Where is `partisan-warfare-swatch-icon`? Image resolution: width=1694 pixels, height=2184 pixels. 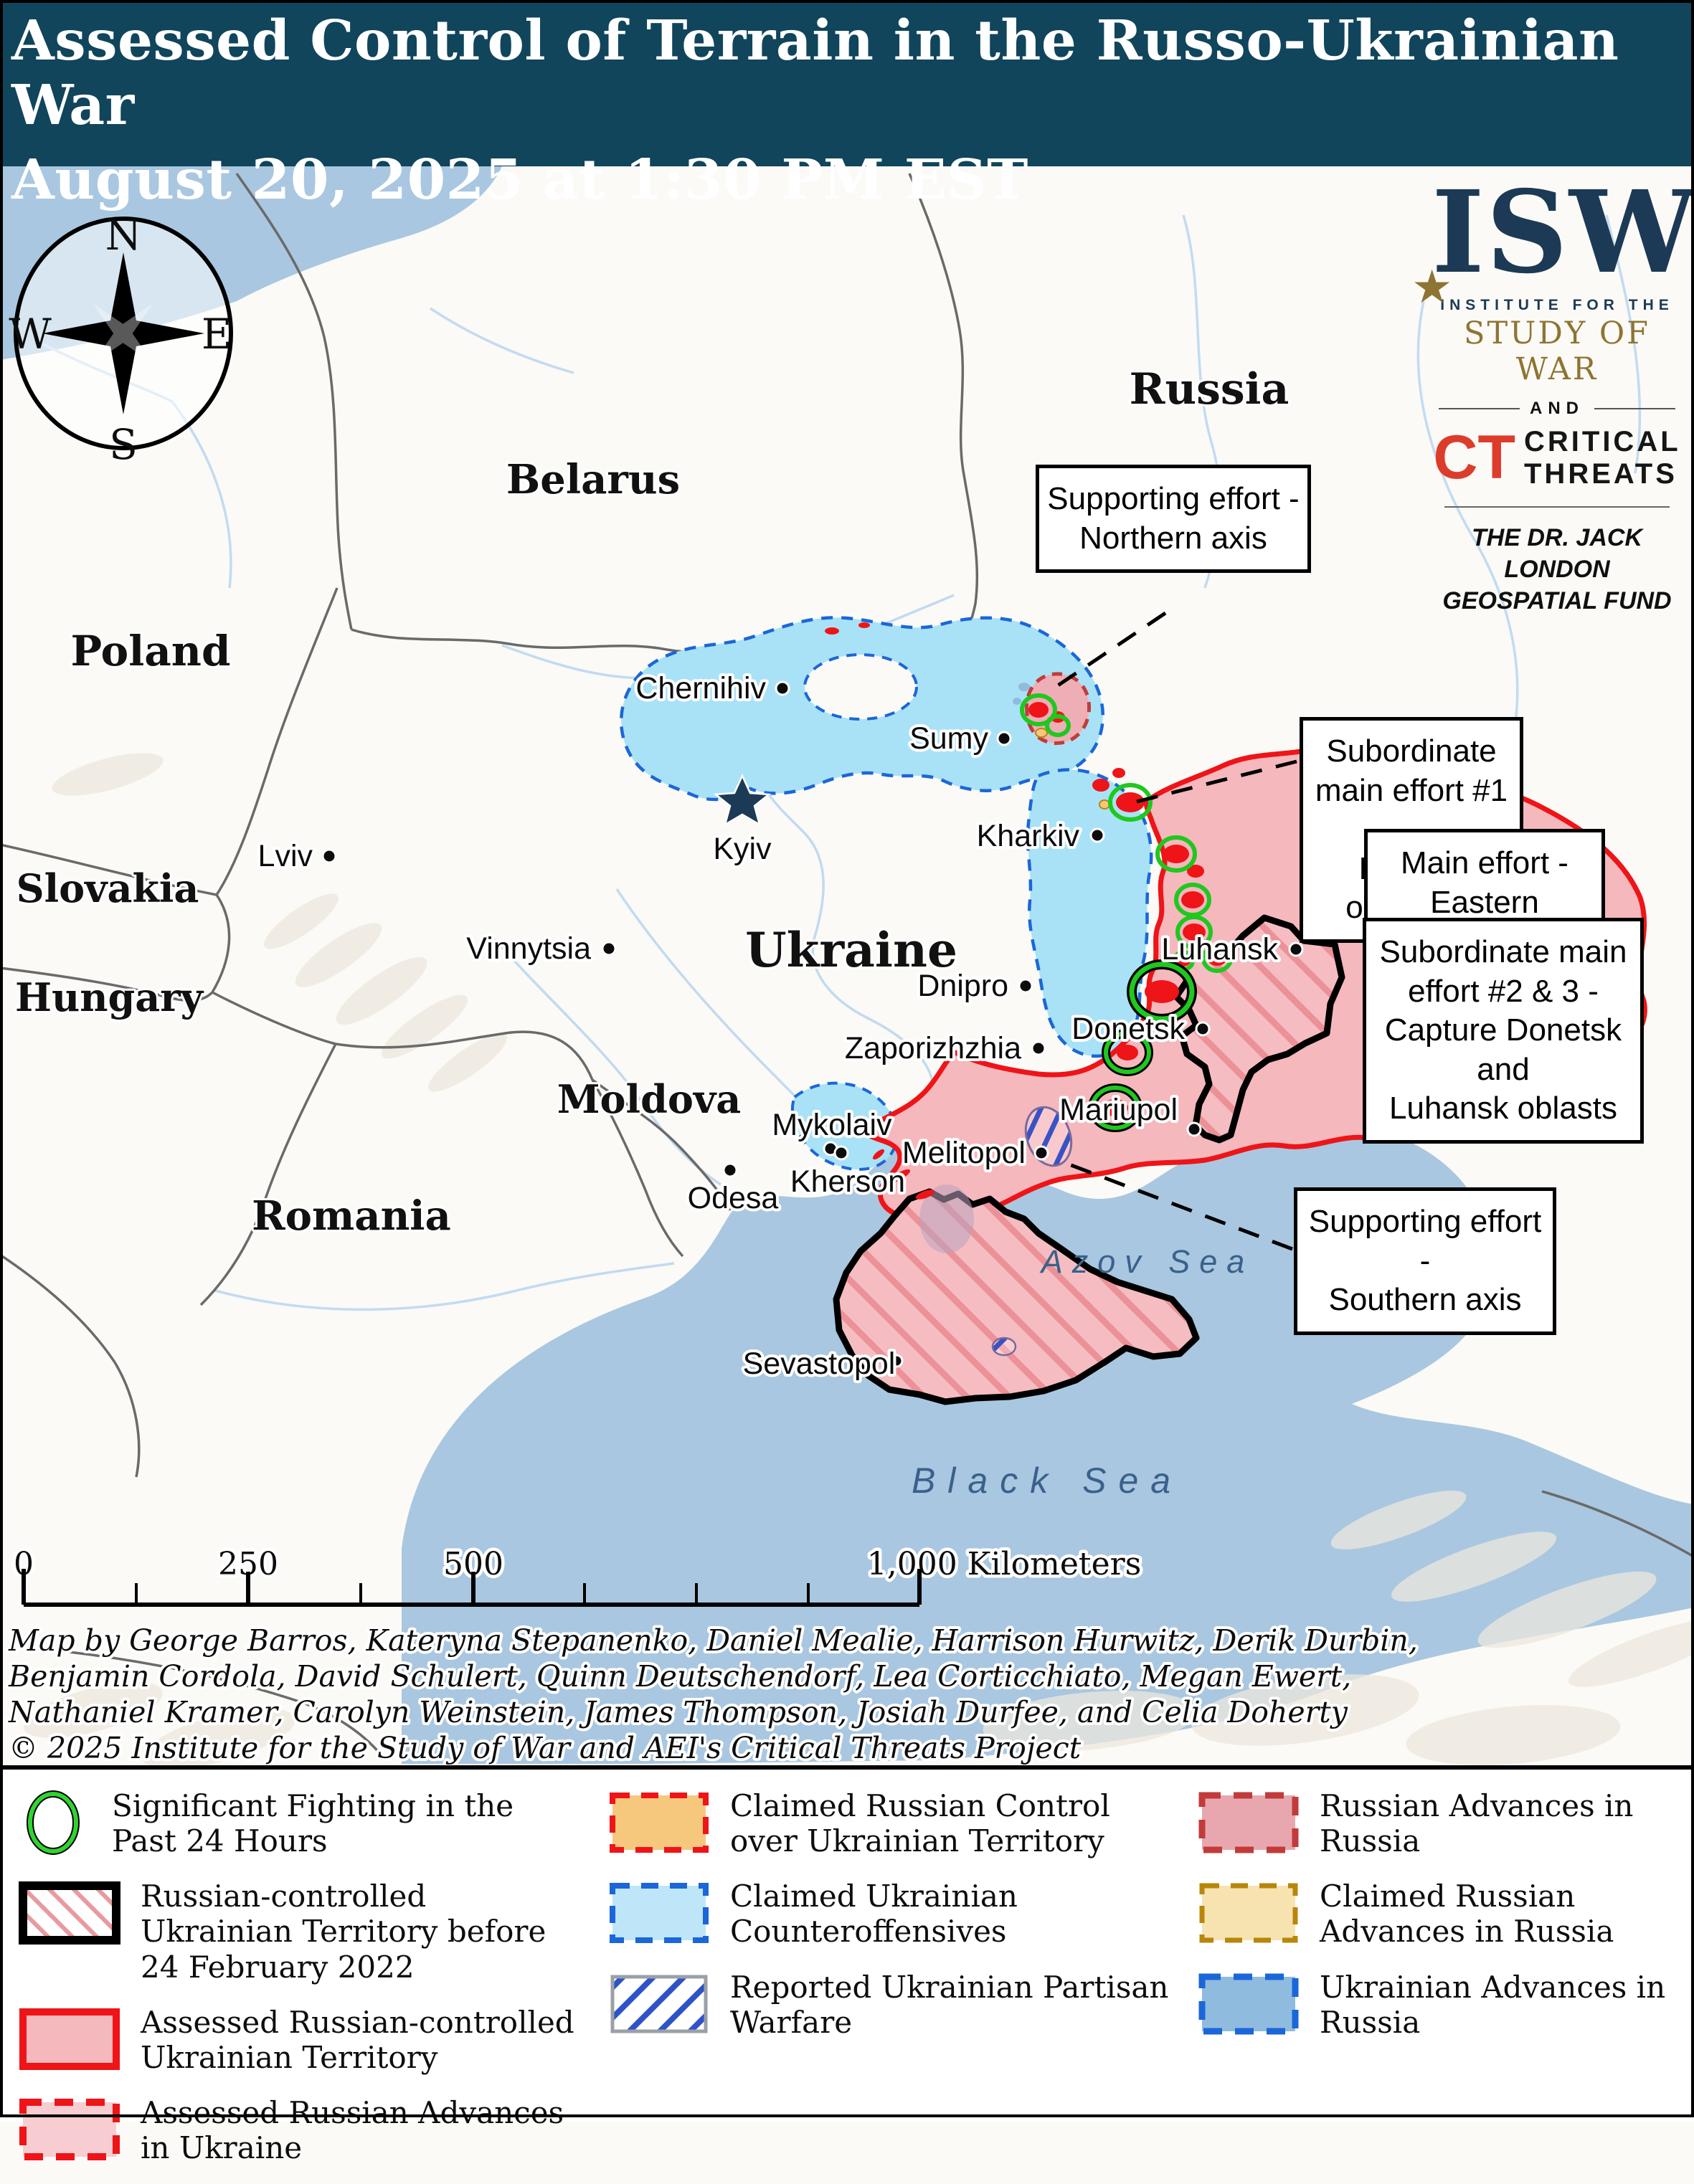 partisan-warfare-swatch-icon is located at coordinates (659, 2004).